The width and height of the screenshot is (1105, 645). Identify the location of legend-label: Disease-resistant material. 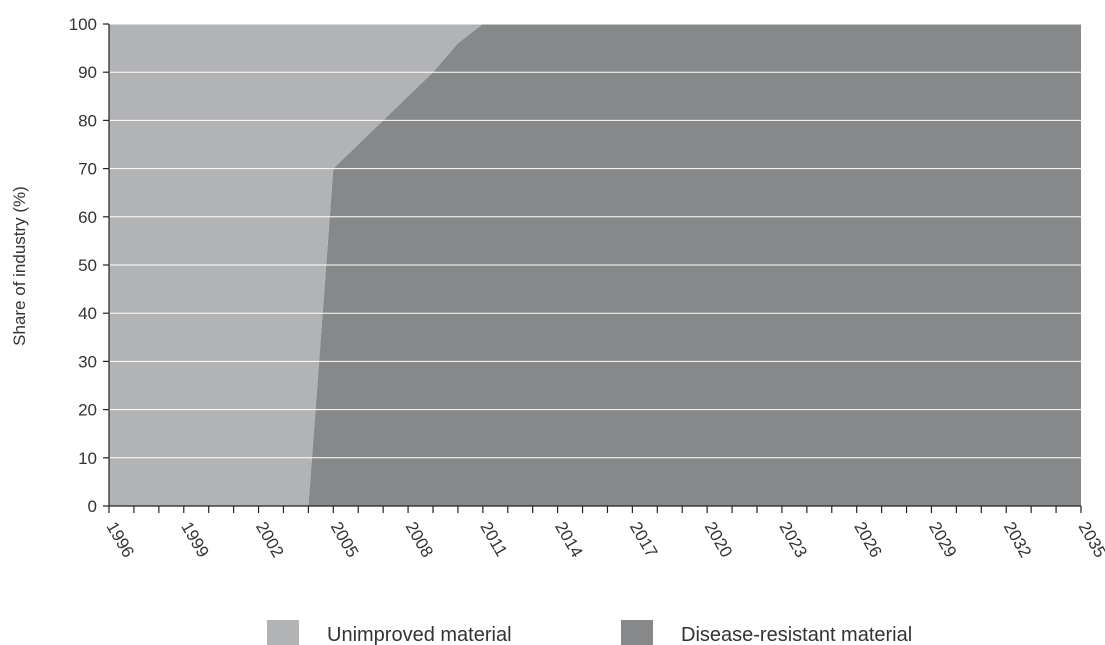
(796, 634).